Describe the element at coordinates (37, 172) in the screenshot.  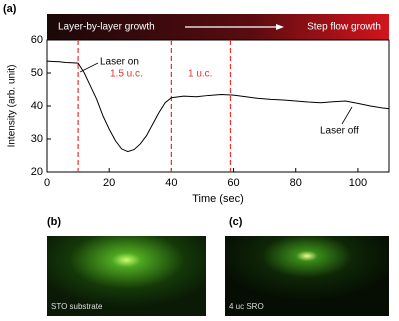
I see `y-tick-label: 20` at that location.